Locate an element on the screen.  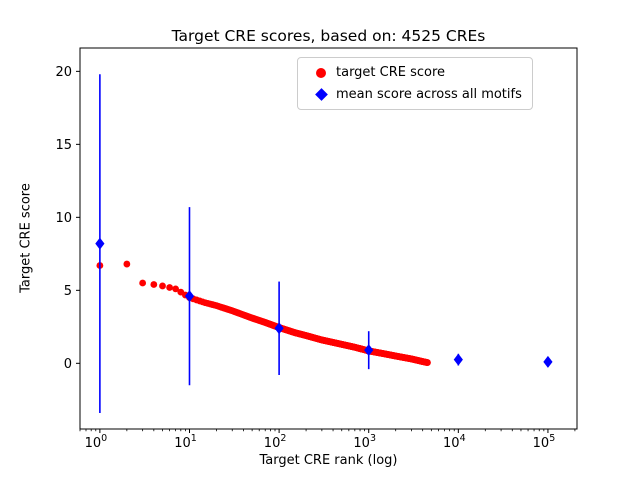
x-tick-label: 10⁴ is located at coordinates (454, 442).